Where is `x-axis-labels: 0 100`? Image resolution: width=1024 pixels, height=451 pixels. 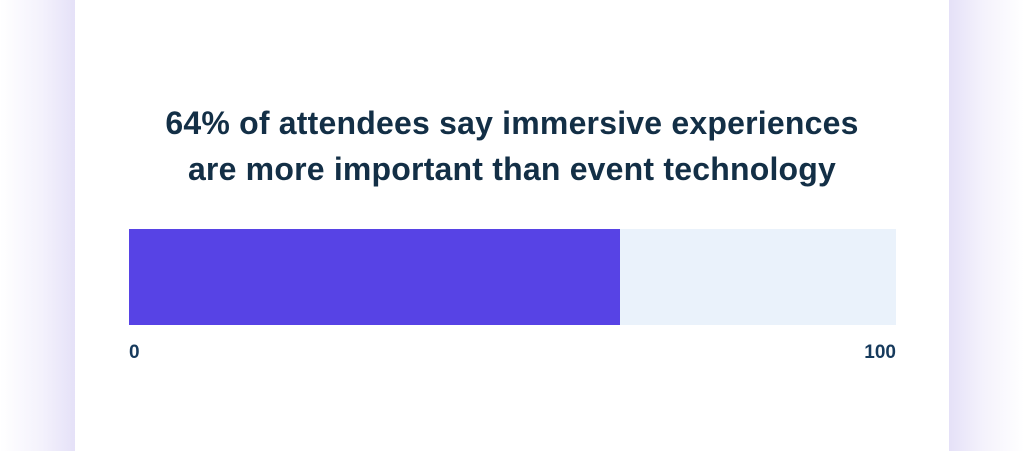 x-axis-labels: 0 100 is located at coordinates (512, 353).